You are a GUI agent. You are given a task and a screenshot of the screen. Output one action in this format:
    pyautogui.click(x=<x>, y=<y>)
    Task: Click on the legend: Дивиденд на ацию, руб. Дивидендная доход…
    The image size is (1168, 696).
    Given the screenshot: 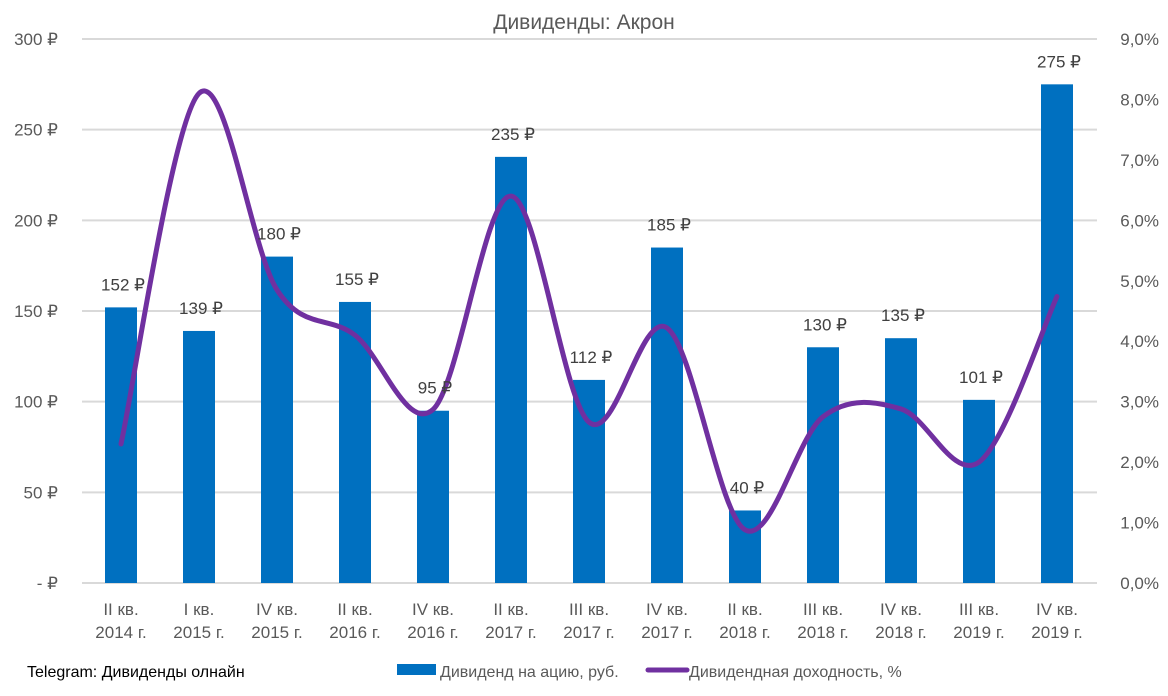 What is the action you would take?
    pyautogui.click(x=649, y=672)
    